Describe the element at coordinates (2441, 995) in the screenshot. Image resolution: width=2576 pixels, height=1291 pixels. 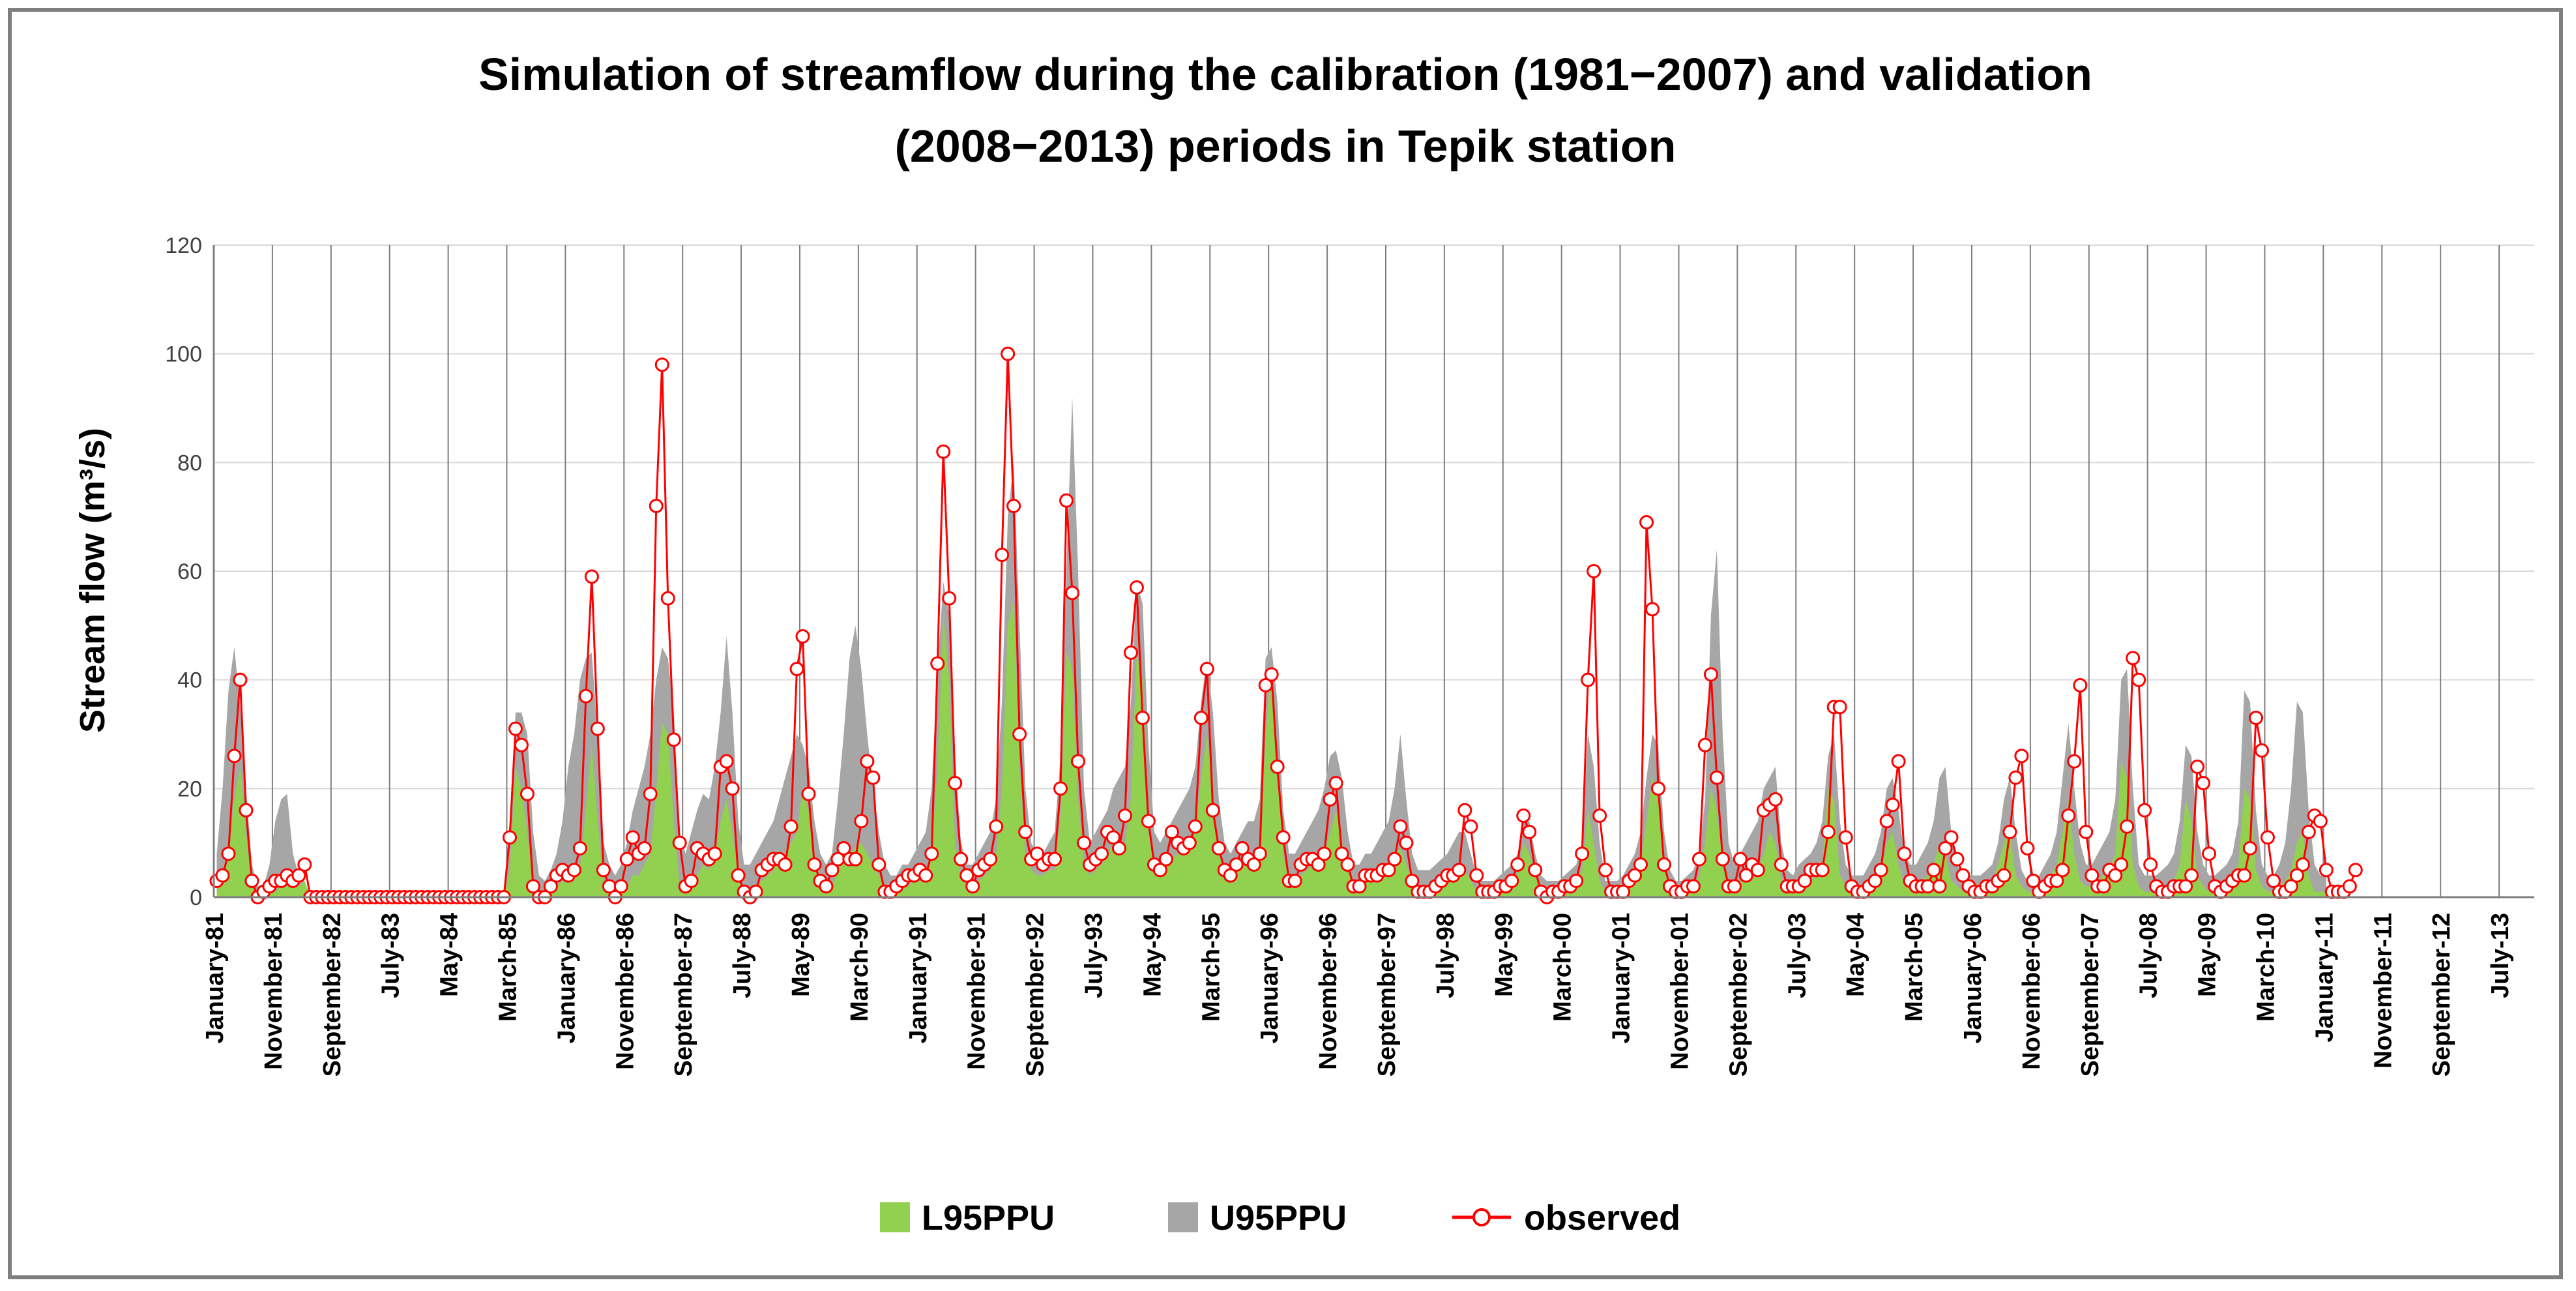
I see `x-tick-label-38: September-12` at that location.